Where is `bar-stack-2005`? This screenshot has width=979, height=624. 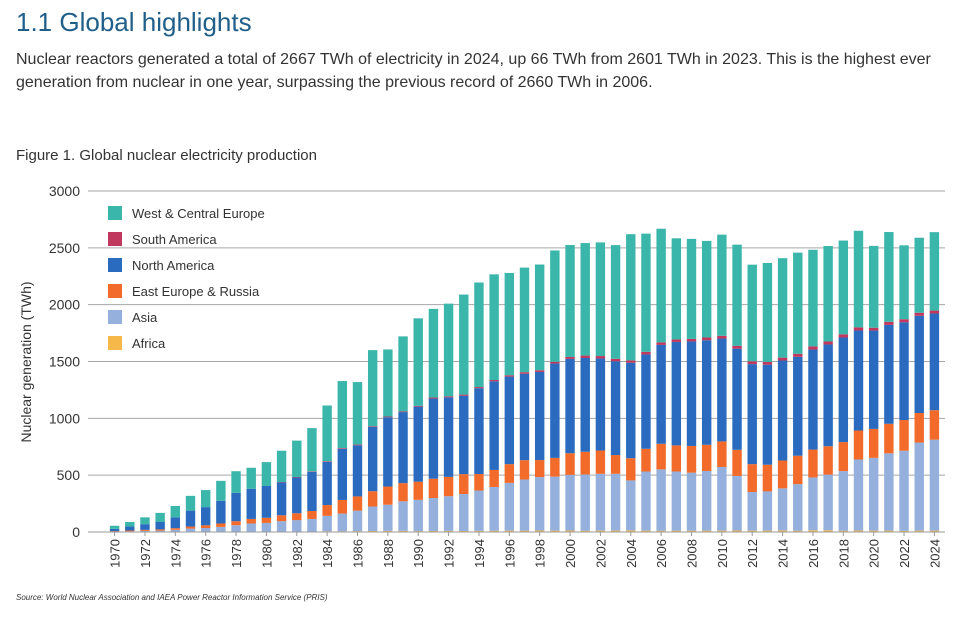 bar-stack-2005 is located at coordinates (646, 382).